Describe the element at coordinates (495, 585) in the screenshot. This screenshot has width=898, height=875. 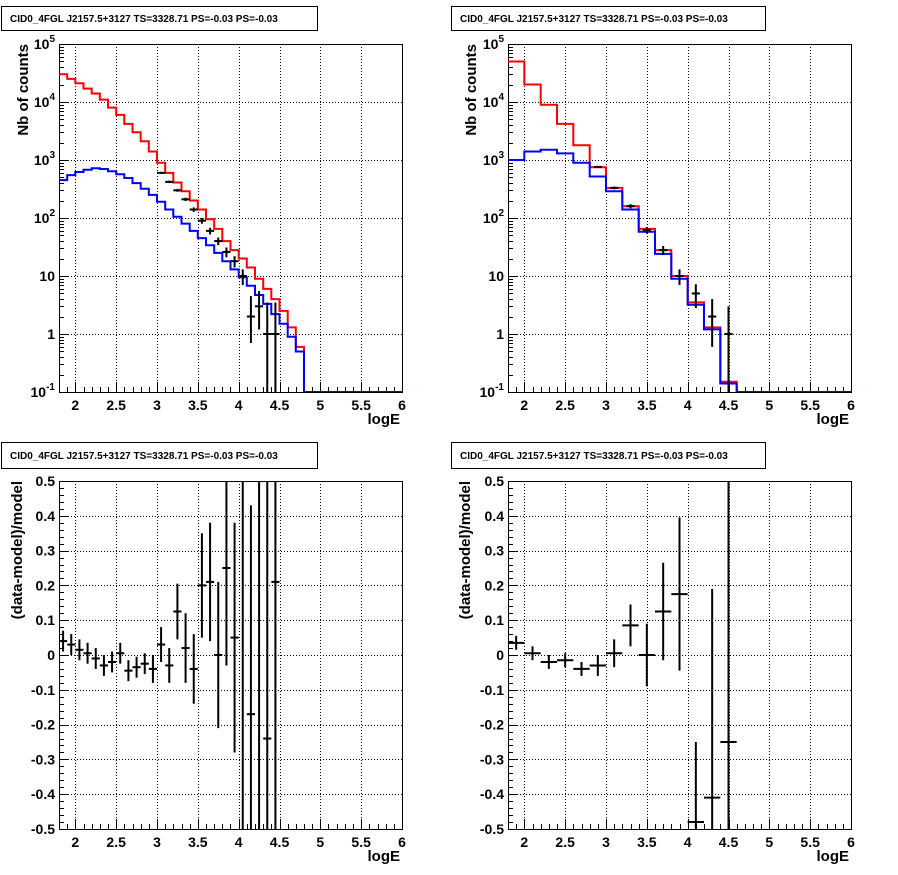
I see `y-tick-label: 0.2` at that location.